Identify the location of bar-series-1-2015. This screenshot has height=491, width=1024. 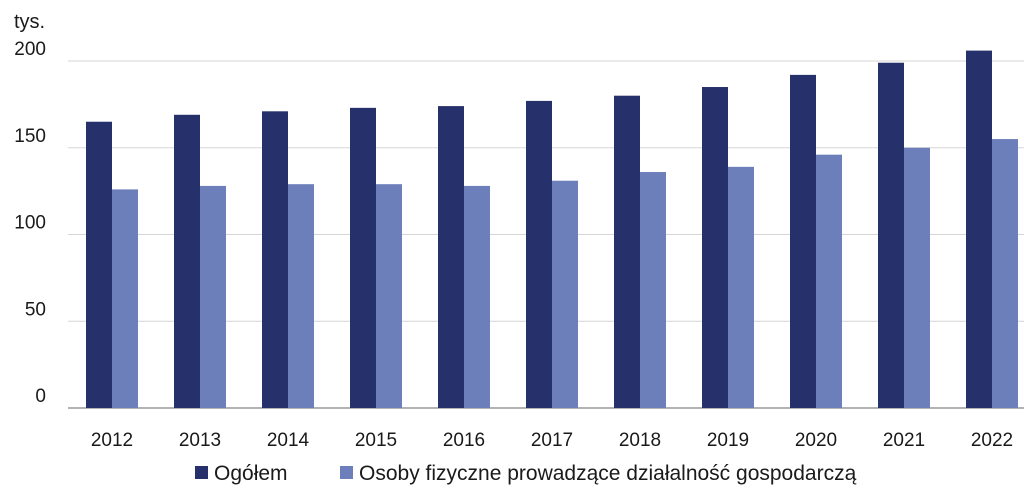
(363, 257).